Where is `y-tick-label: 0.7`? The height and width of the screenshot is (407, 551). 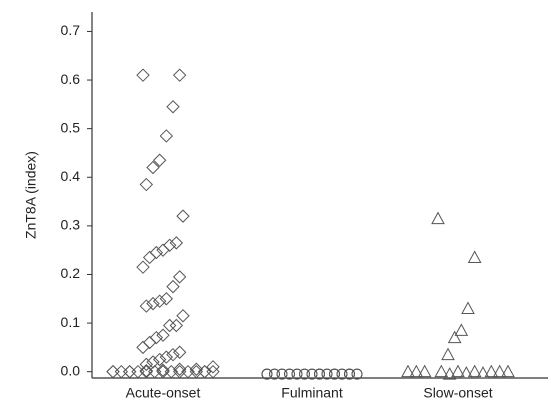 y-tick-label: 0.7 is located at coordinates (71, 30).